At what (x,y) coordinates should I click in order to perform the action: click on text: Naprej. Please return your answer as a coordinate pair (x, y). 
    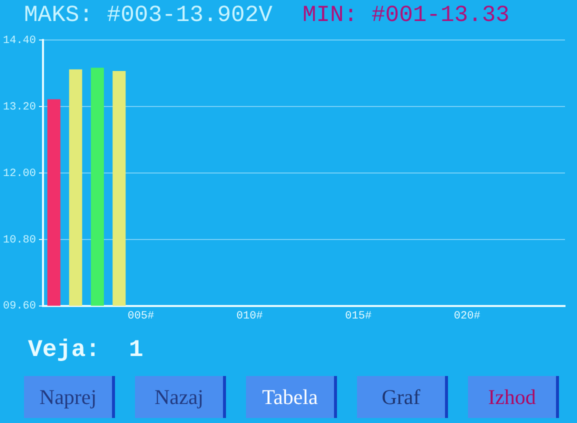
    Looking at the image, I should click on (69, 397).